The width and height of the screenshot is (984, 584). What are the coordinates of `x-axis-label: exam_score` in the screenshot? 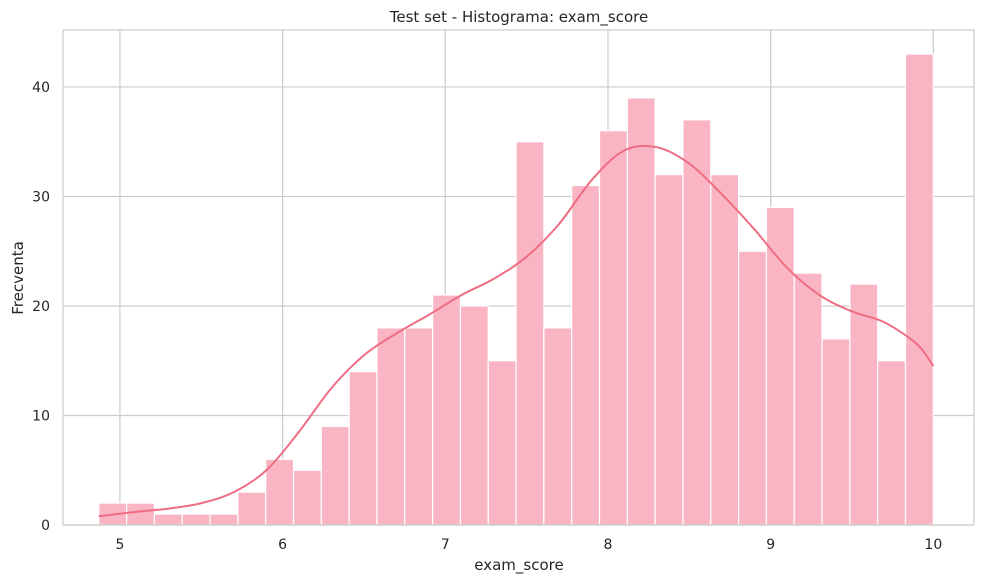 It's located at (518, 565).